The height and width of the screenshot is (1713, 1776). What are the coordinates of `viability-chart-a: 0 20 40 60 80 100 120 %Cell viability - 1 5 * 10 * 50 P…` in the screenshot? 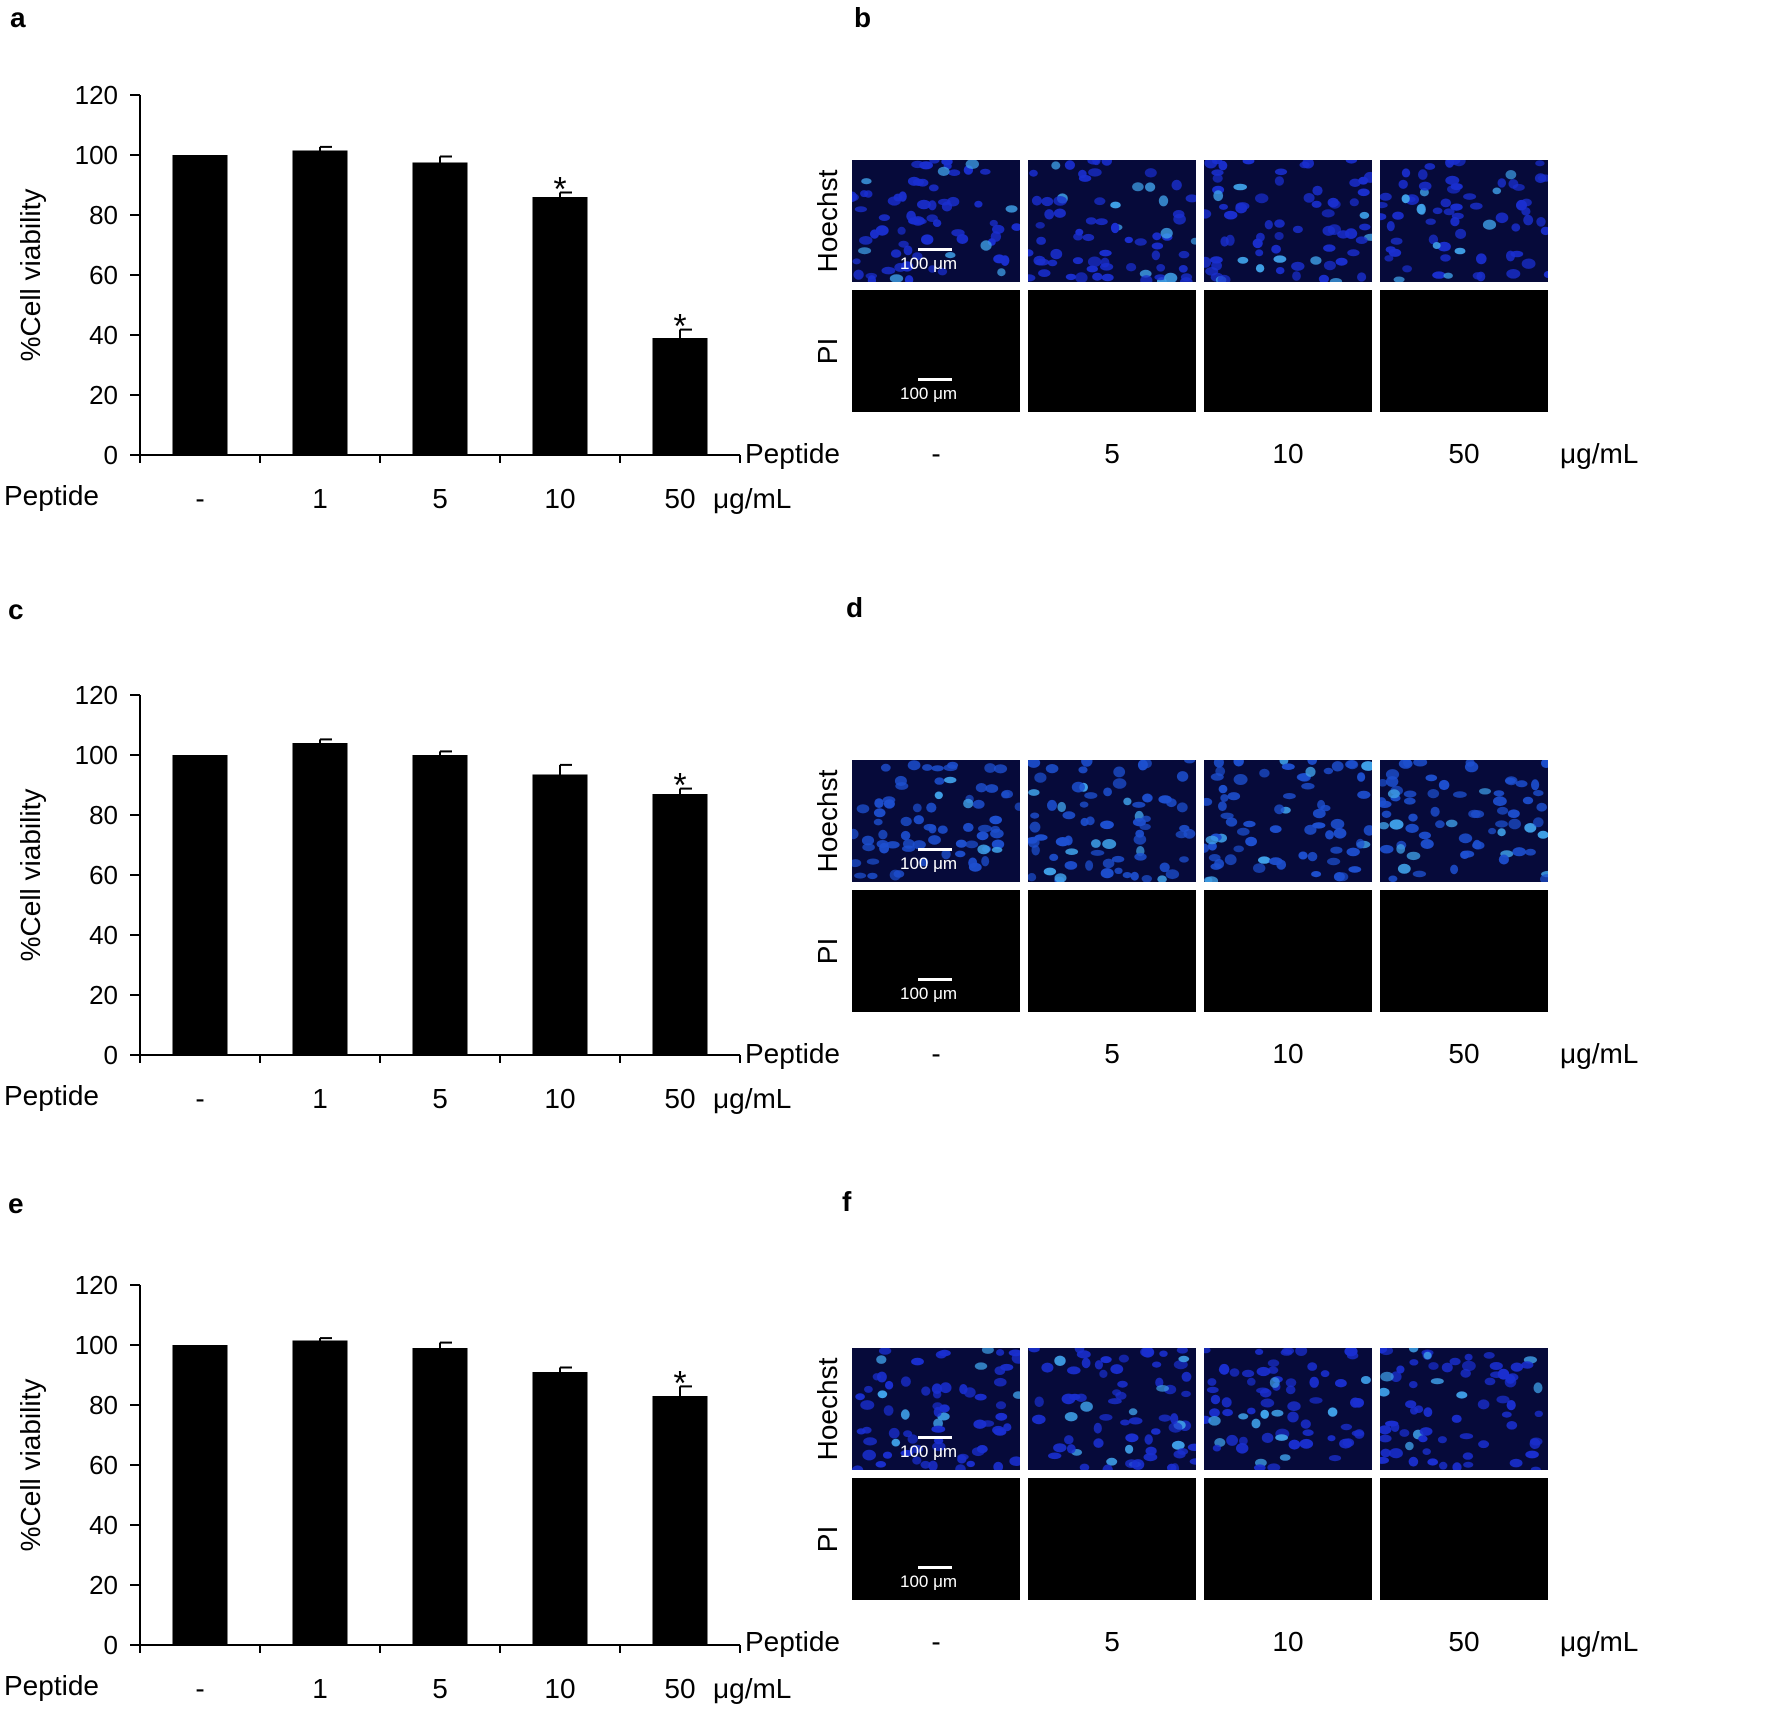 It's located at (395, 280).